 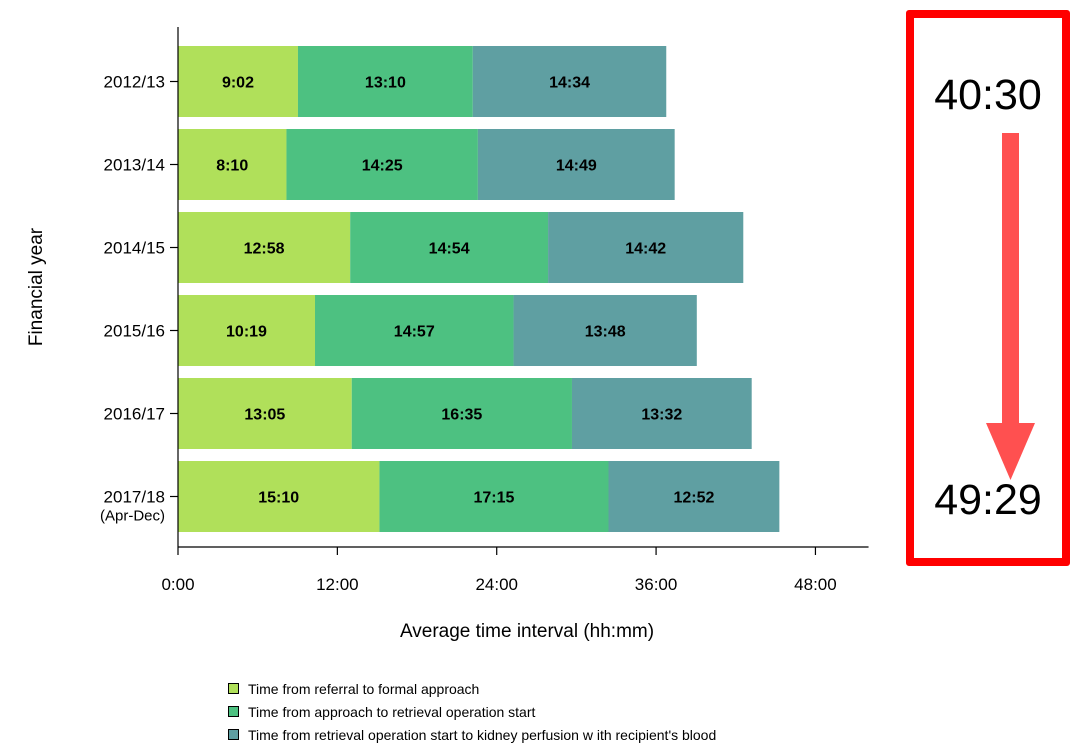 What do you see at coordinates (496, 584) in the screenshot?
I see `x-tick-label: 24:00` at bounding box center [496, 584].